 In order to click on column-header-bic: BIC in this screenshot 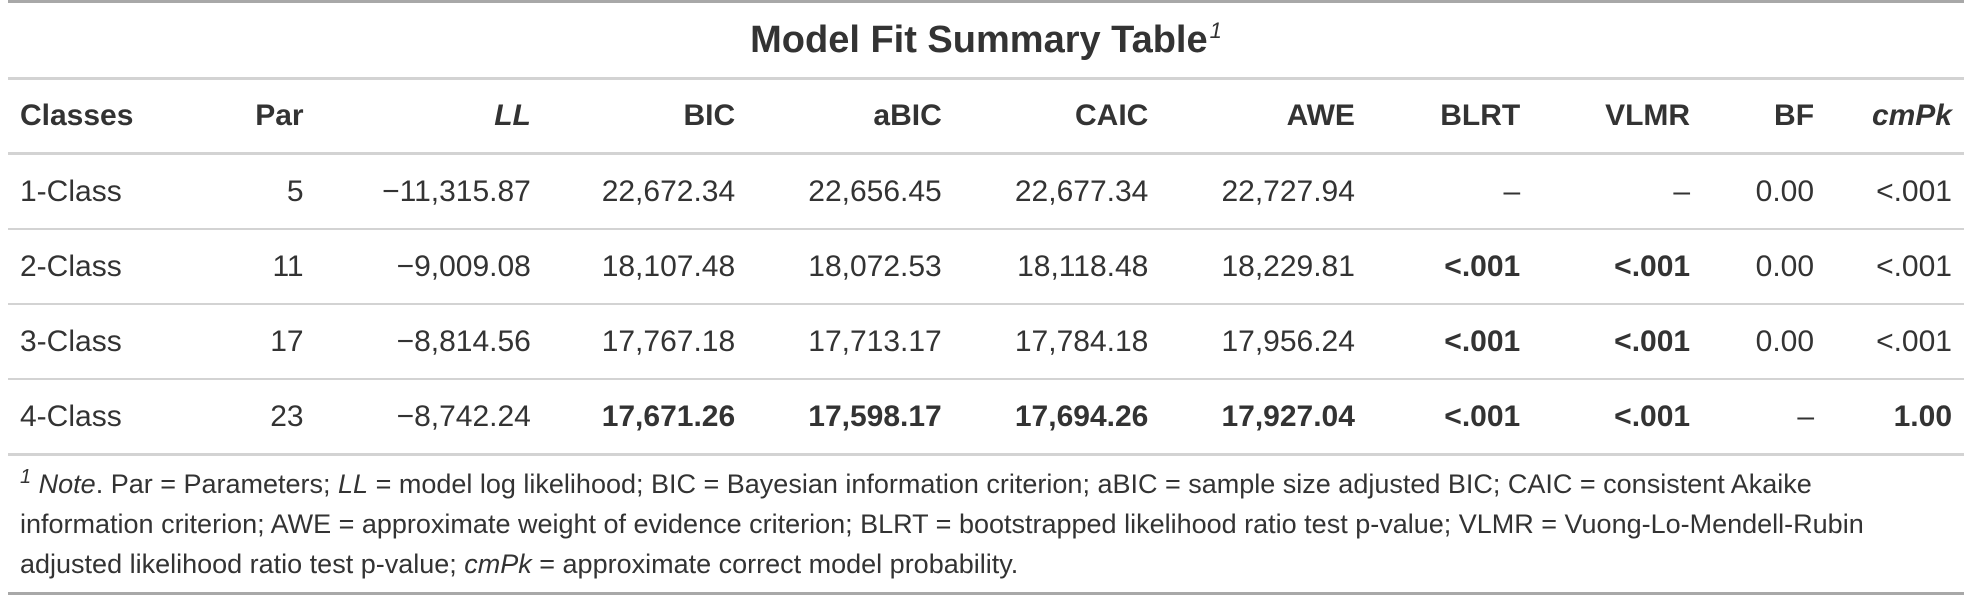, I will do `click(645, 116)`.